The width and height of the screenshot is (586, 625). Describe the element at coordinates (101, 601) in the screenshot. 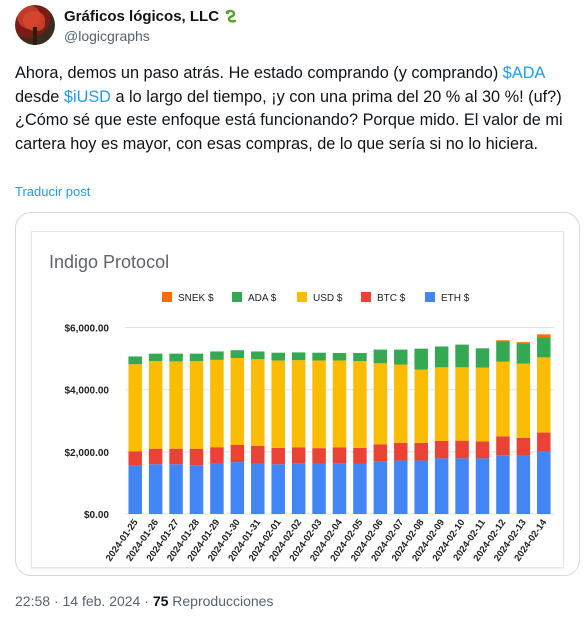

I see `tweet-date: 14 feb. 2024` at that location.